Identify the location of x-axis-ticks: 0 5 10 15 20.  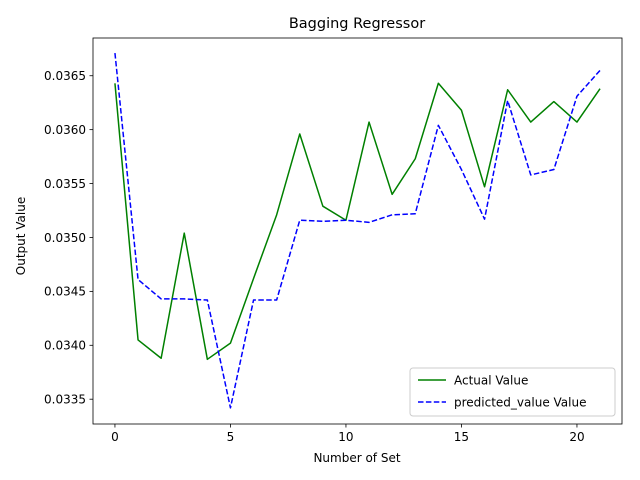
(348, 434).